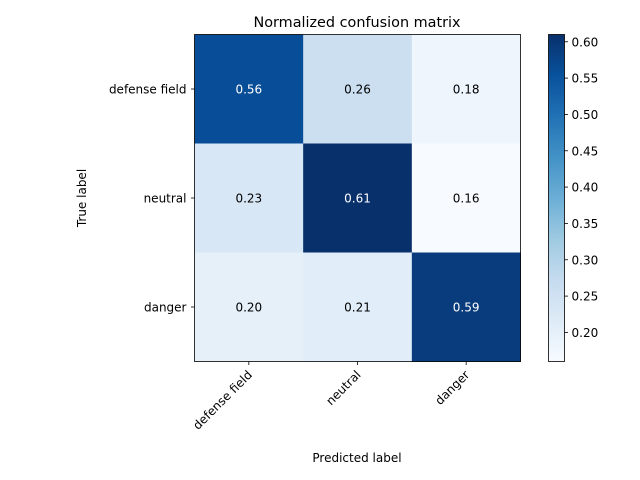 This screenshot has width=640, height=480. I want to click on y-tick-label: defense field, so click(148, 90).